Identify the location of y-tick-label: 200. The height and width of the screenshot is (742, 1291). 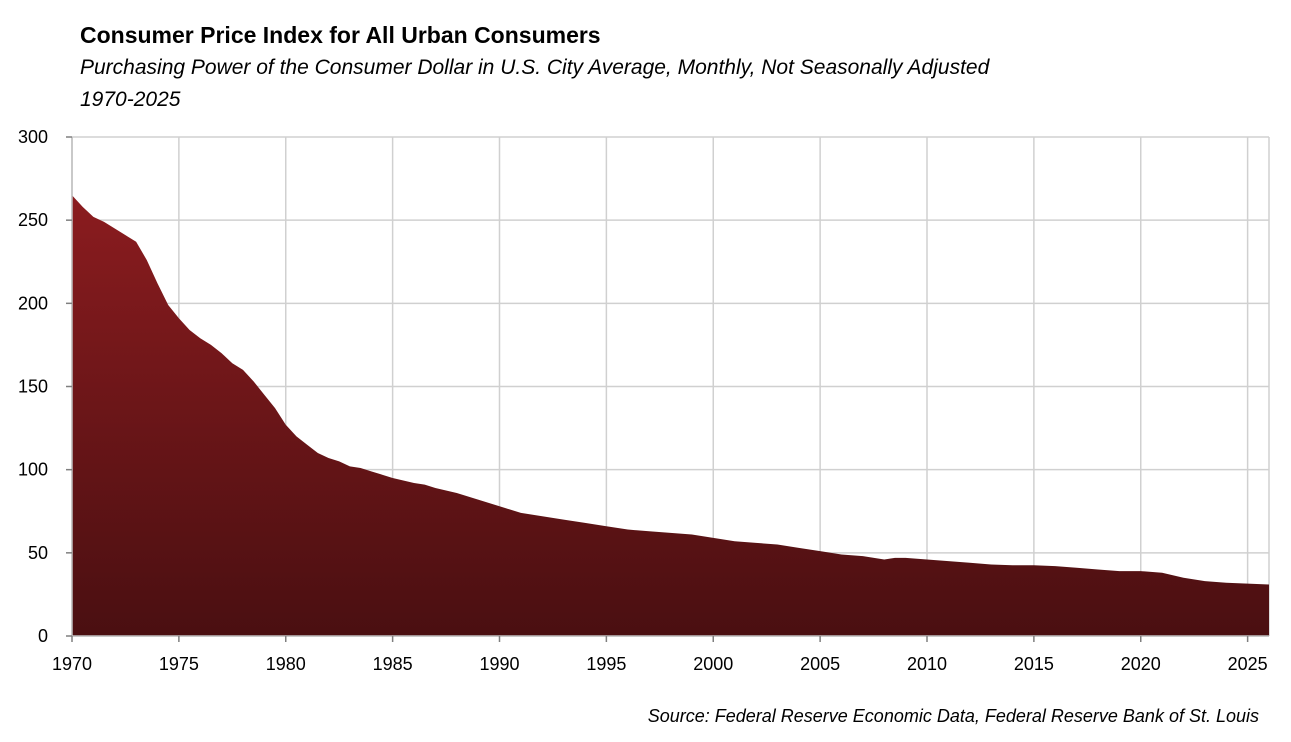
(33, 303).